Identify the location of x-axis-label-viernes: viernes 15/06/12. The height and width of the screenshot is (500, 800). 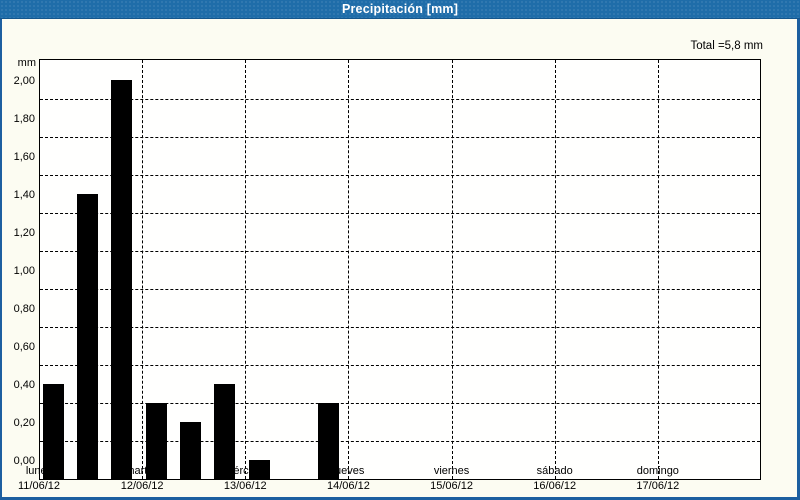
(452, 478).